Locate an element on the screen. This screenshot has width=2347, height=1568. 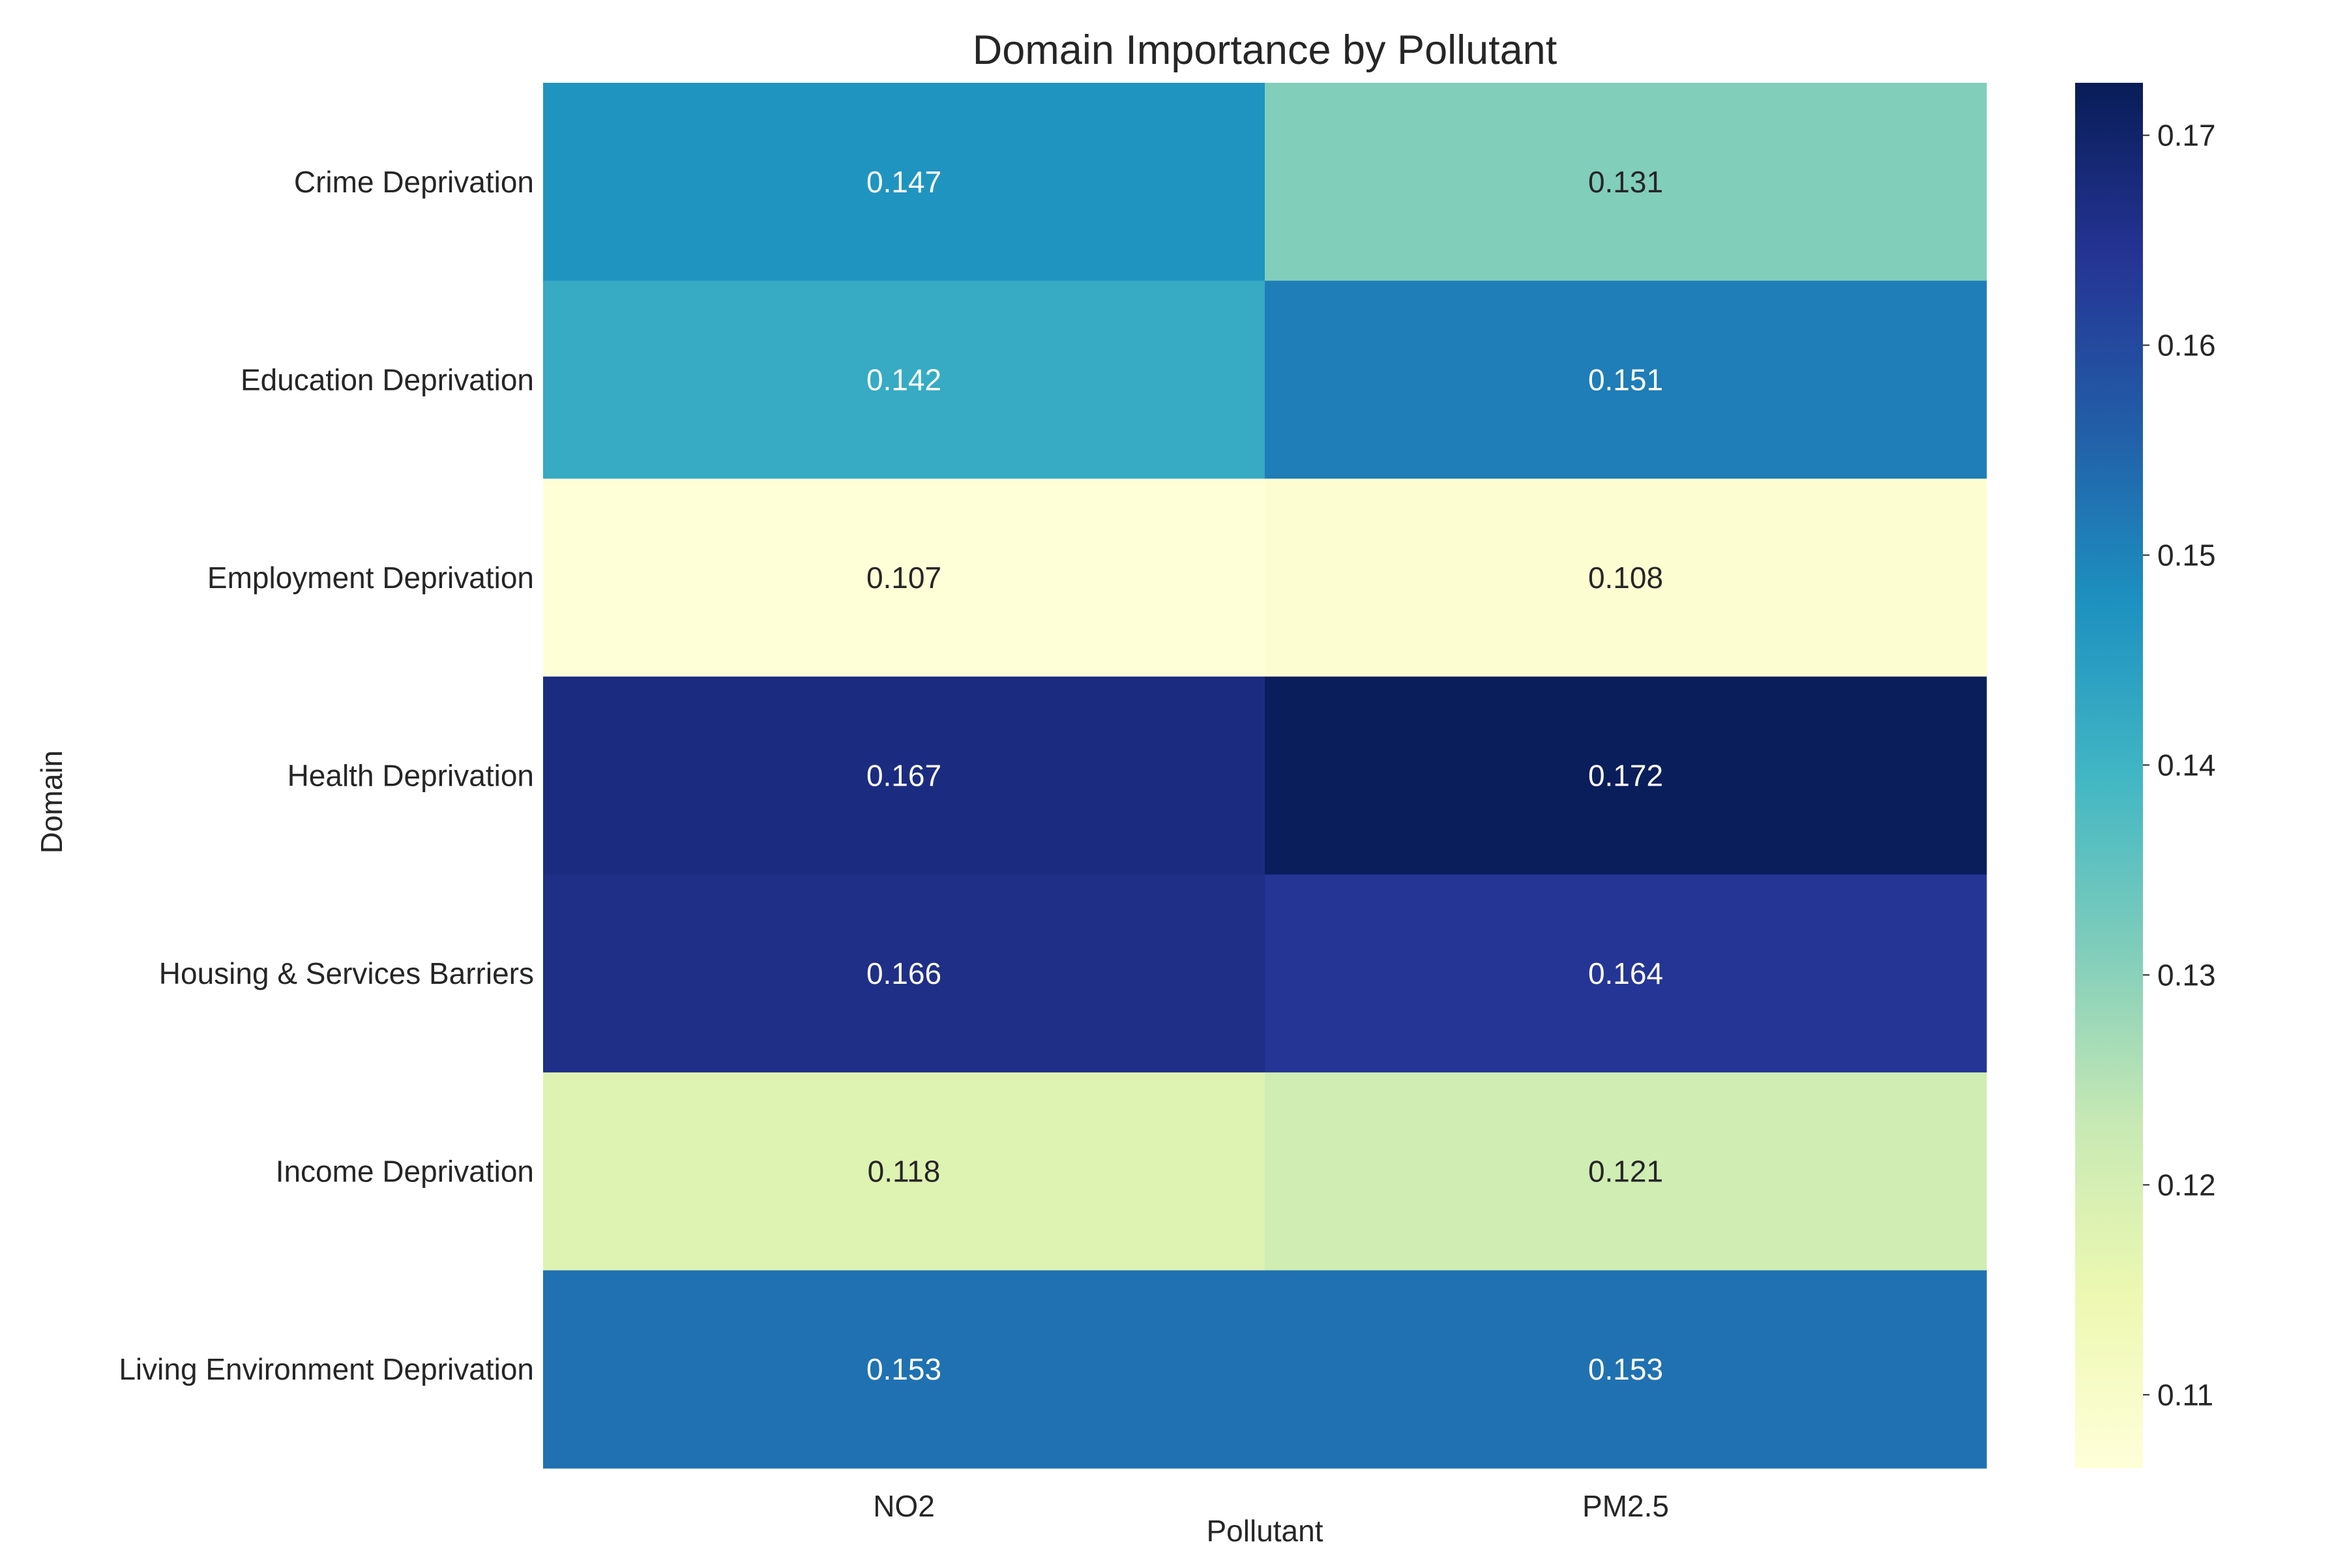
cell-value-label: 0.164 is located at coordinates (1625, 973).